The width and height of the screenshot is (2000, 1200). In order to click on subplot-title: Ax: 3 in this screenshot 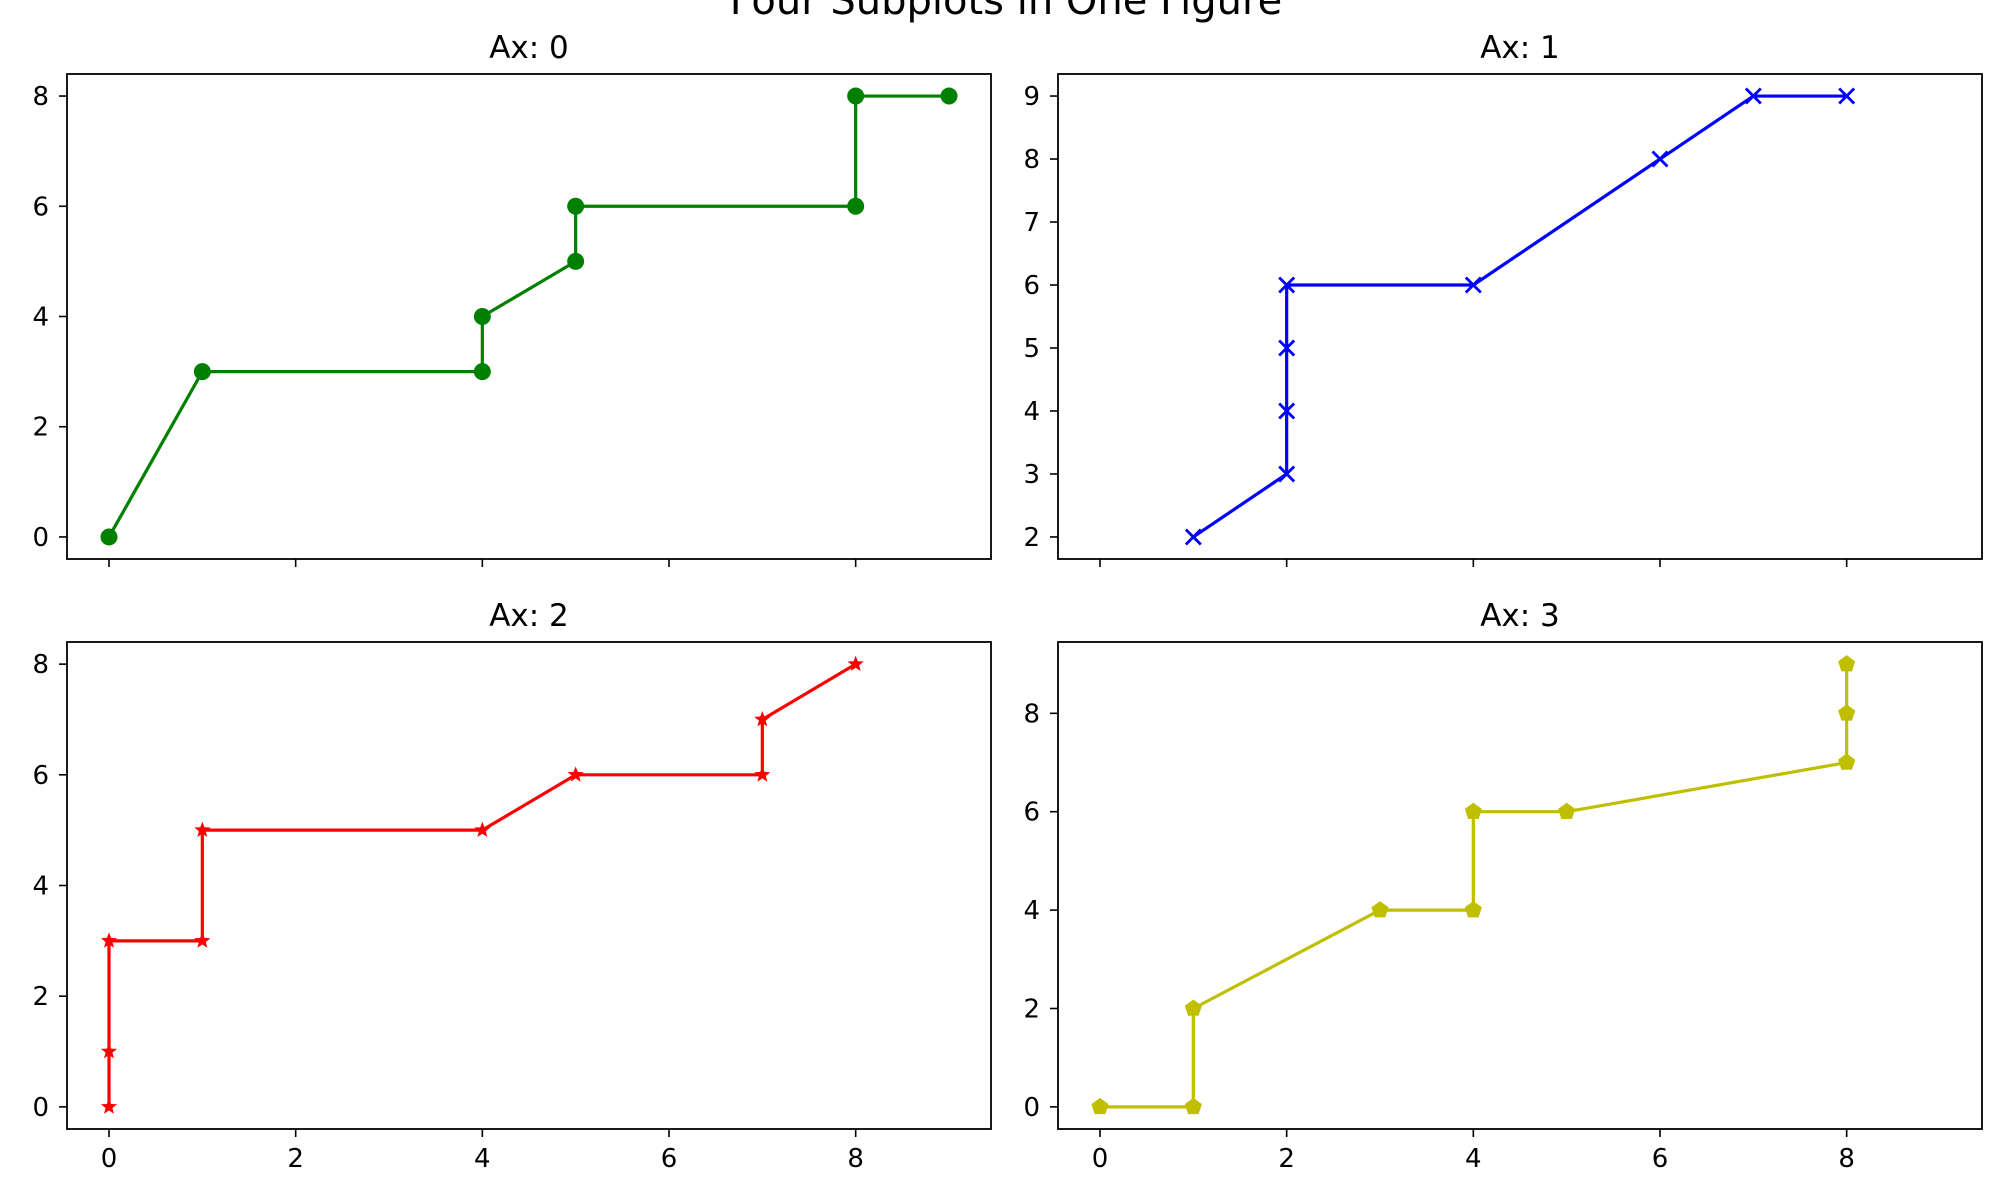, I will do `click(1520, 616)`.